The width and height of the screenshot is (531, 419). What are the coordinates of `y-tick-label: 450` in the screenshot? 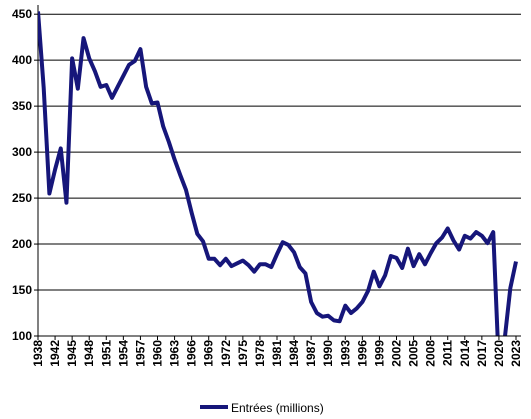 It's located at (22, 14).